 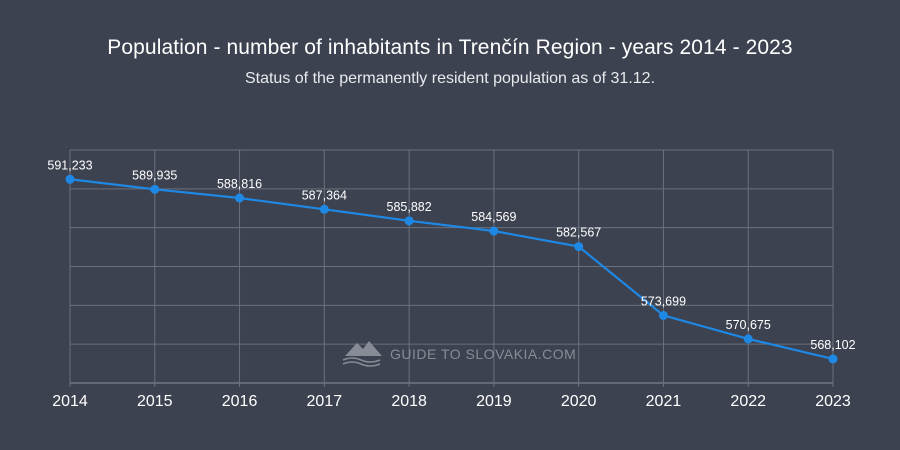 I want to click on data-label-2019: 584,569, so click(x=493, y=217).